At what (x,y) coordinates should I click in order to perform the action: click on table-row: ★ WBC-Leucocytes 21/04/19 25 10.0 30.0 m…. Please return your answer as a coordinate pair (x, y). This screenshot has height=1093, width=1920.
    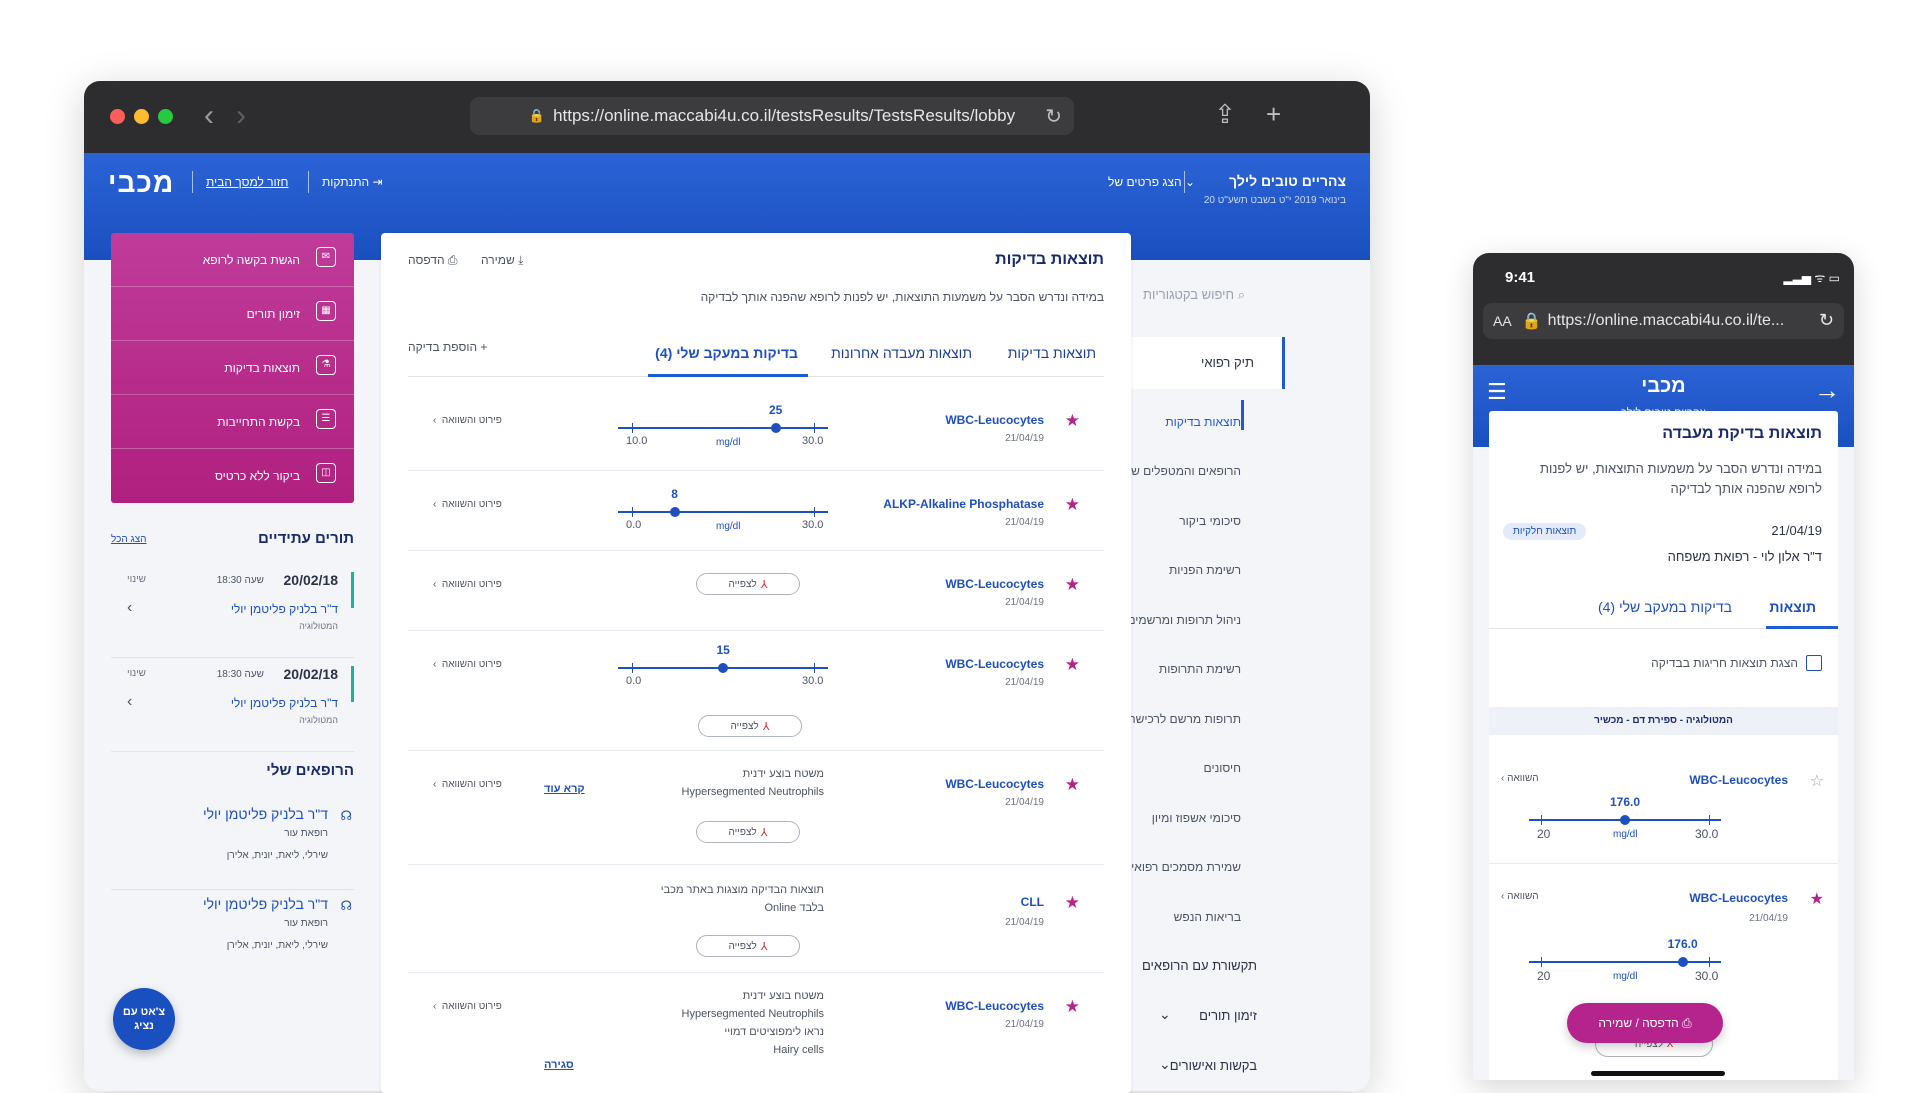
    Looking at the image, I should click on (756, 428).